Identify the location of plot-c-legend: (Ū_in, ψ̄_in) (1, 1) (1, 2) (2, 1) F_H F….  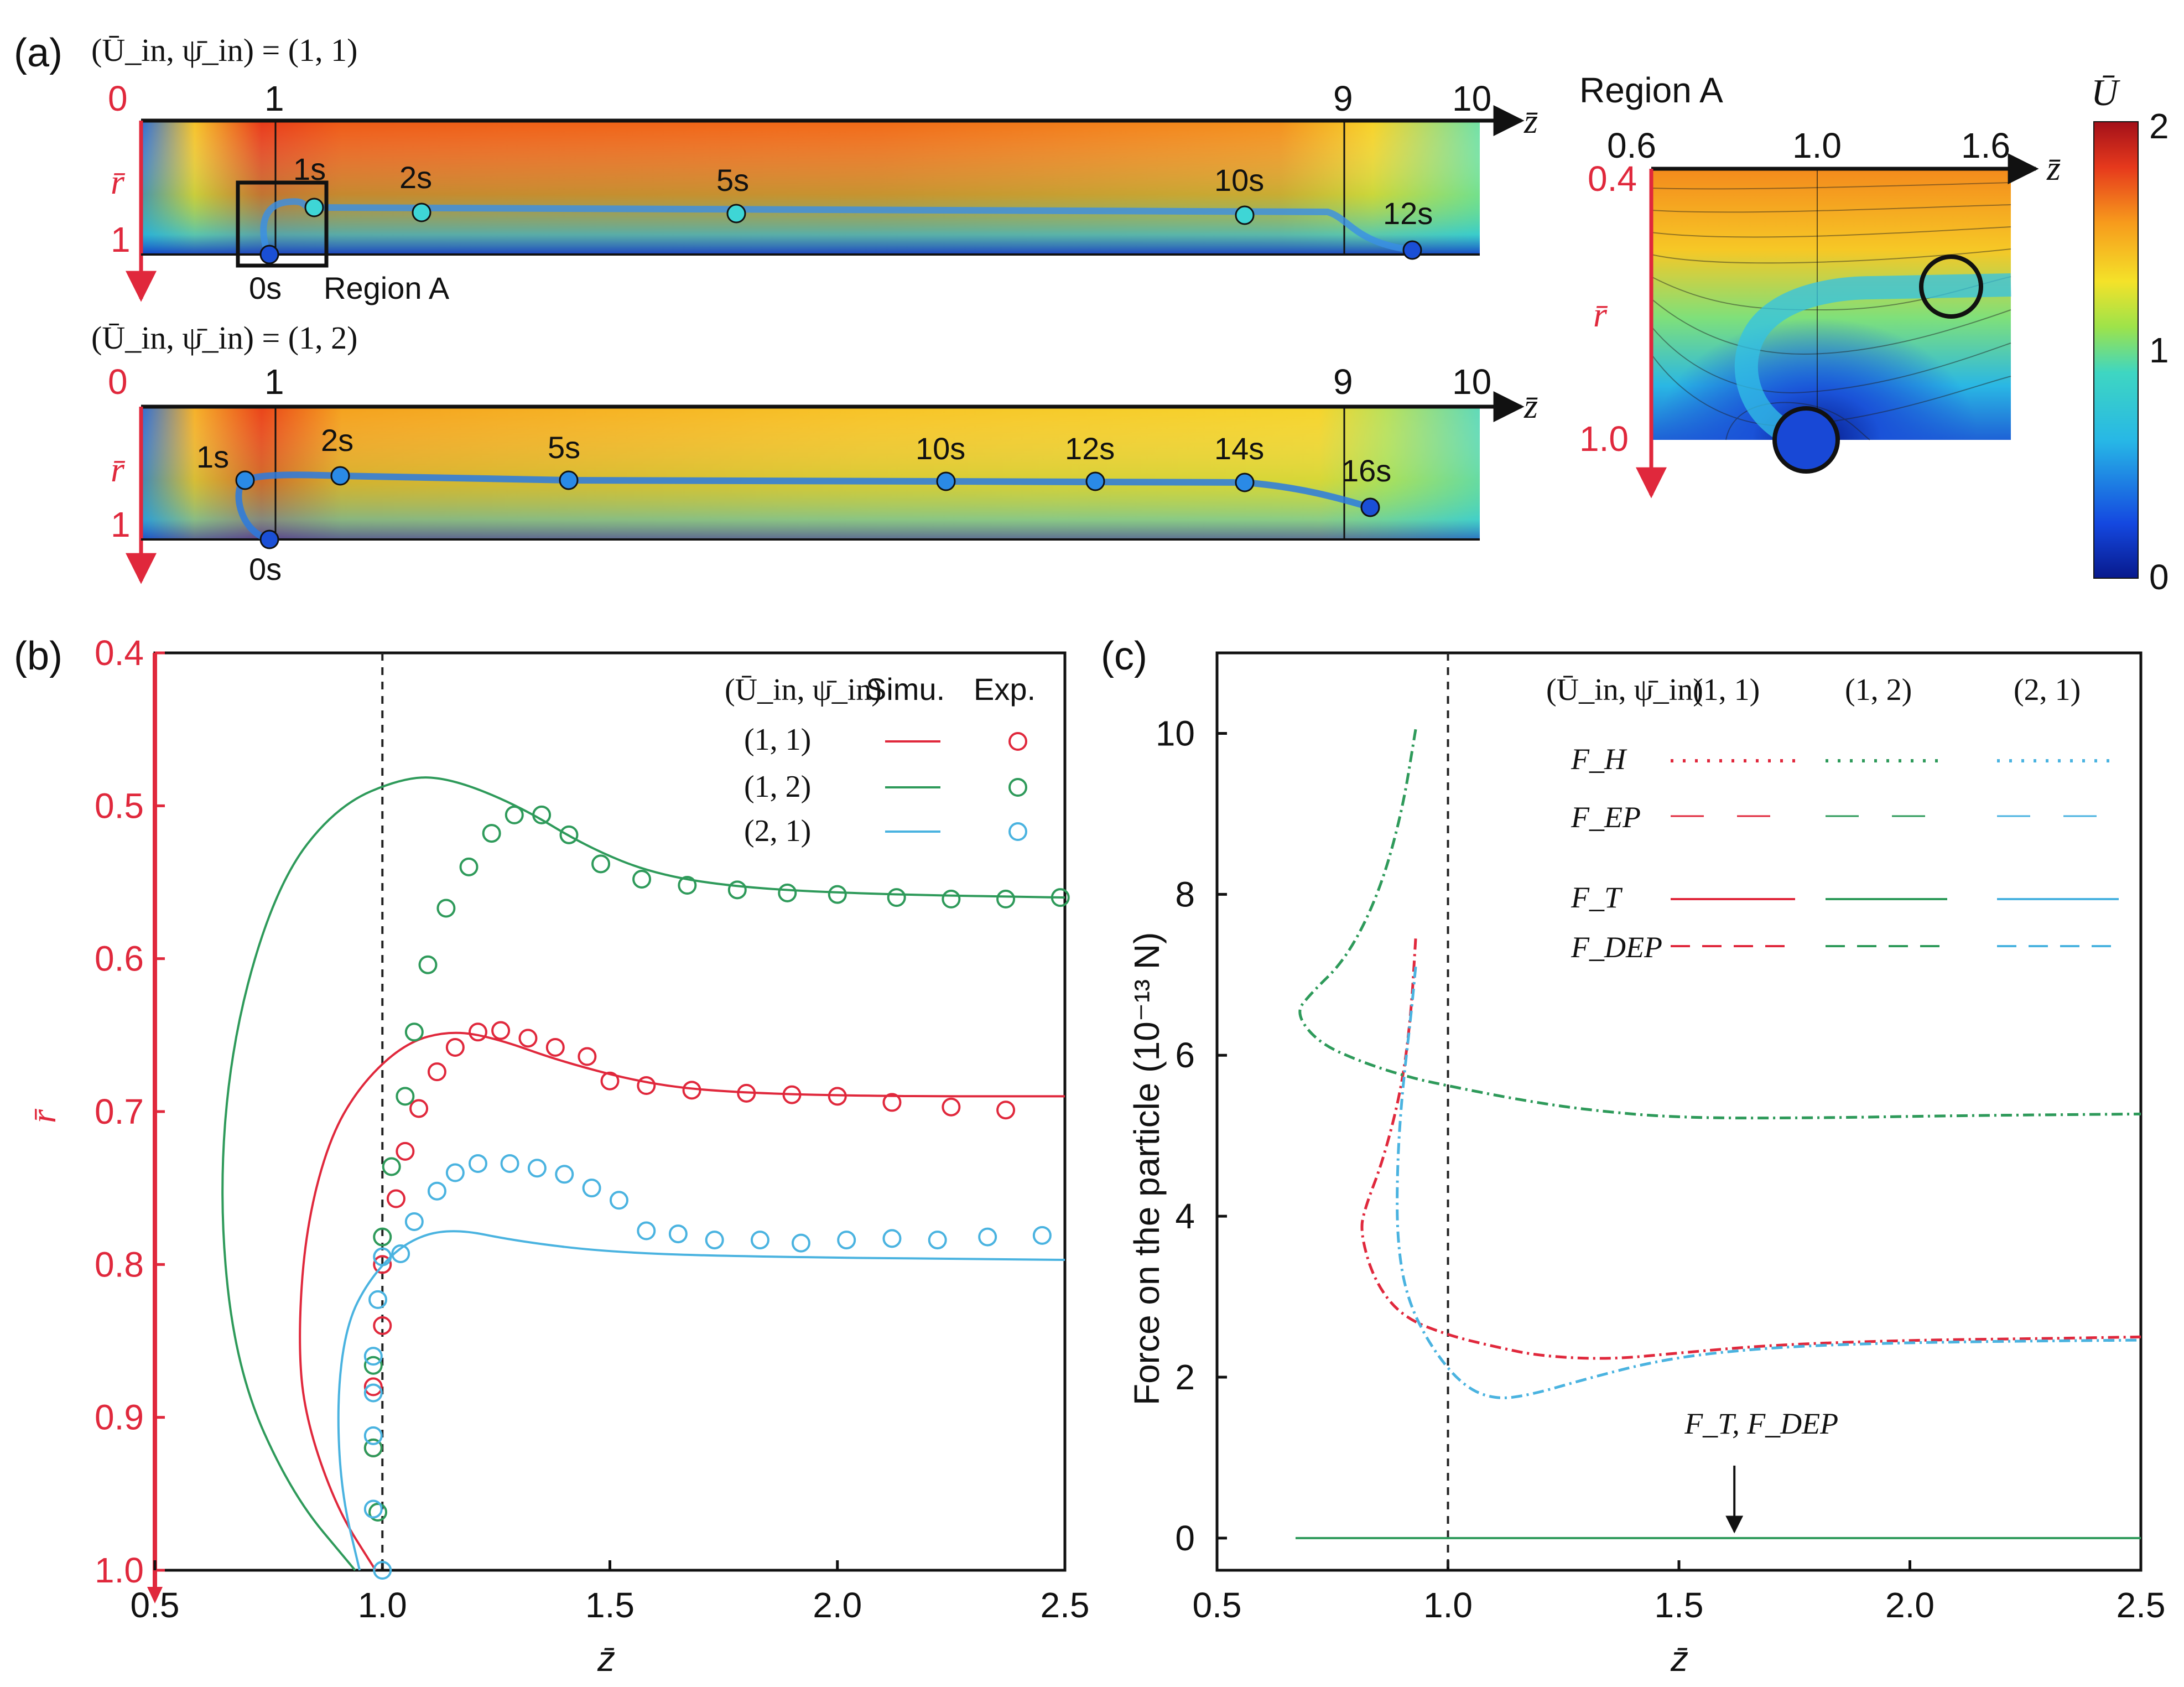
(1832, 819).